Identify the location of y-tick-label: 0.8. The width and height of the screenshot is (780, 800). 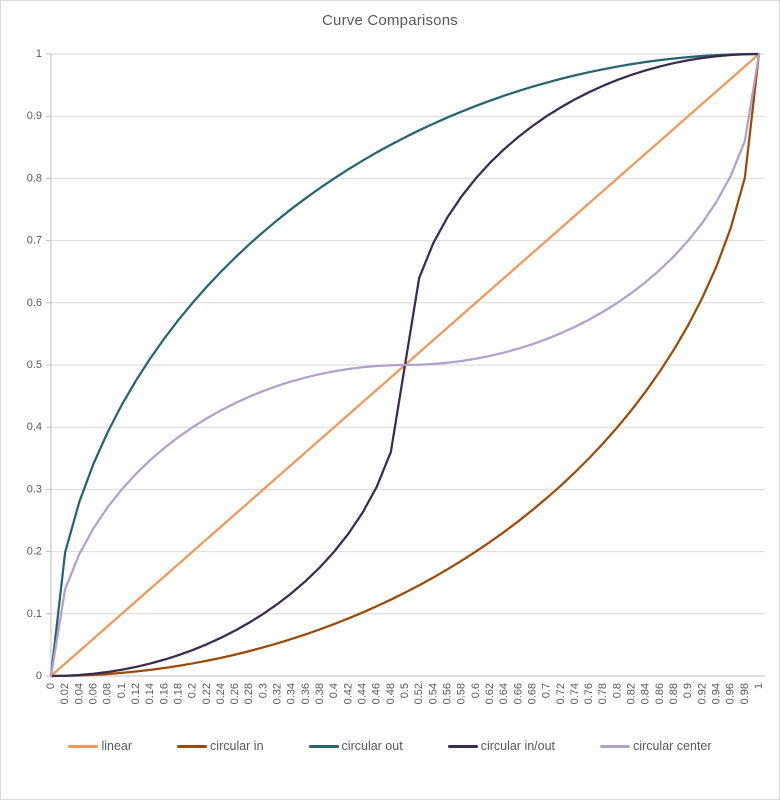
(34, 178).